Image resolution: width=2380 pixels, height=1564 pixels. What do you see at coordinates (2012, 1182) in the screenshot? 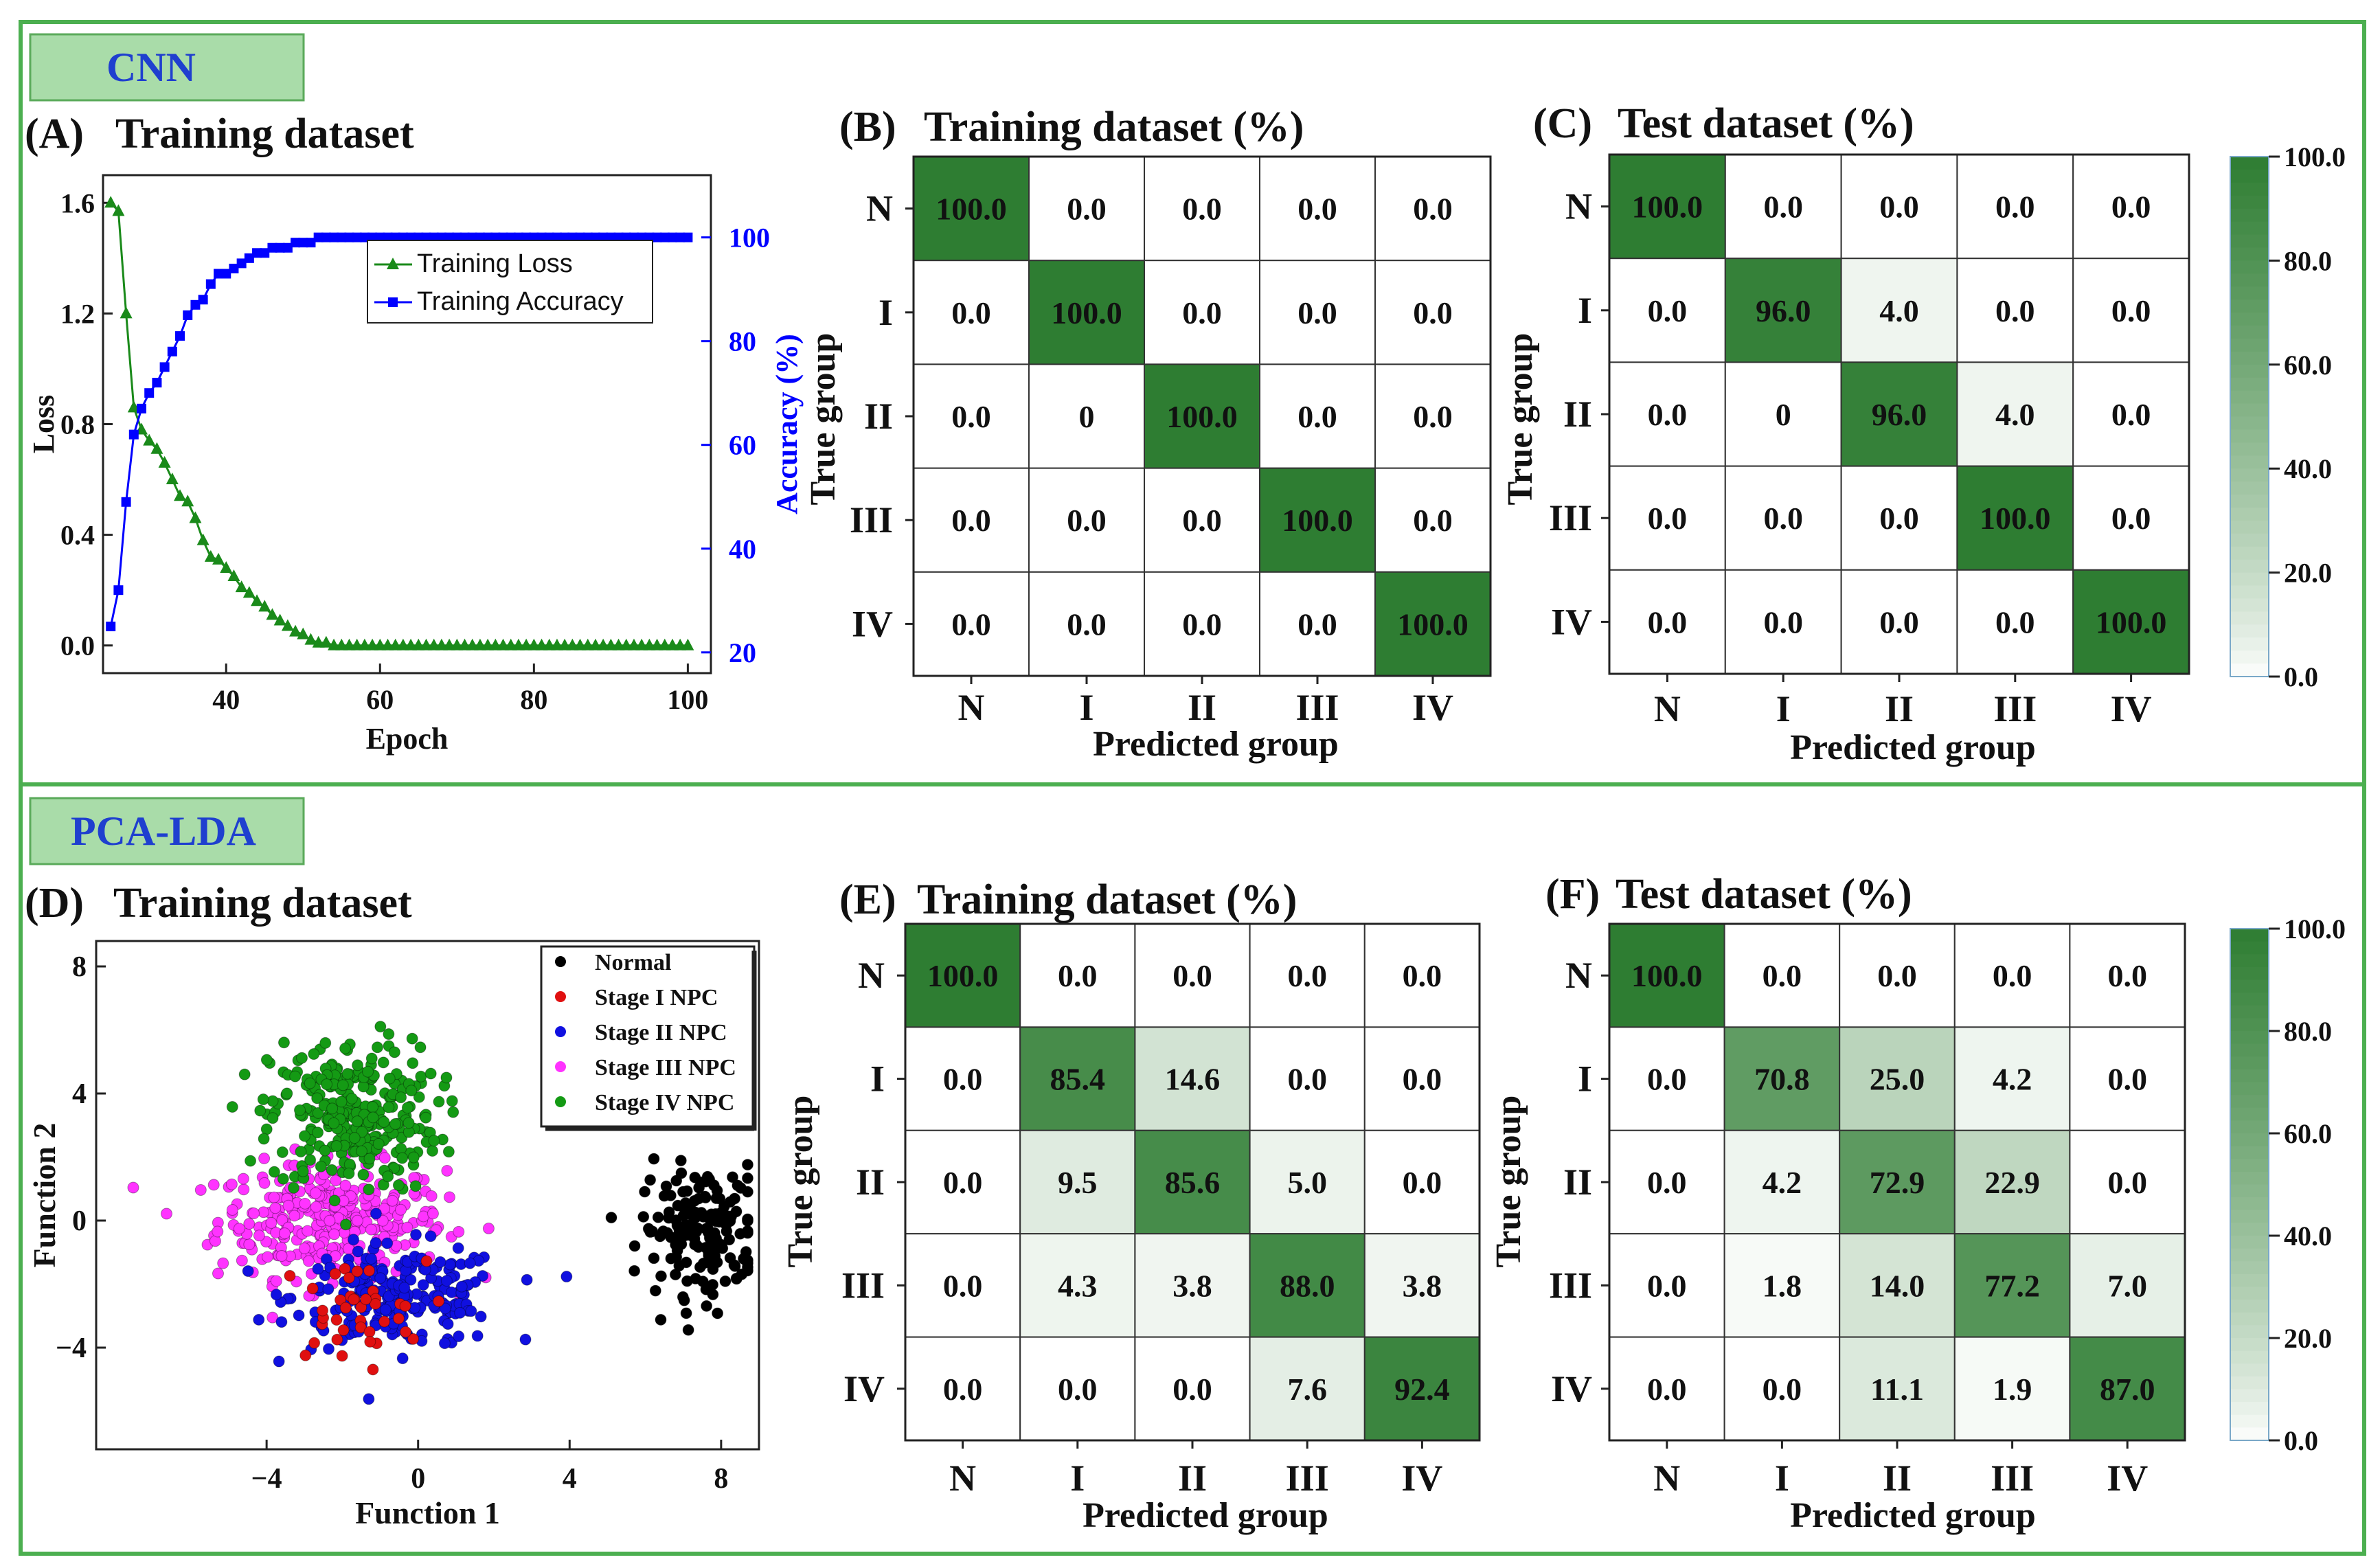
I see `cell-value: 22.9` at bounding box center [2012, 1182].